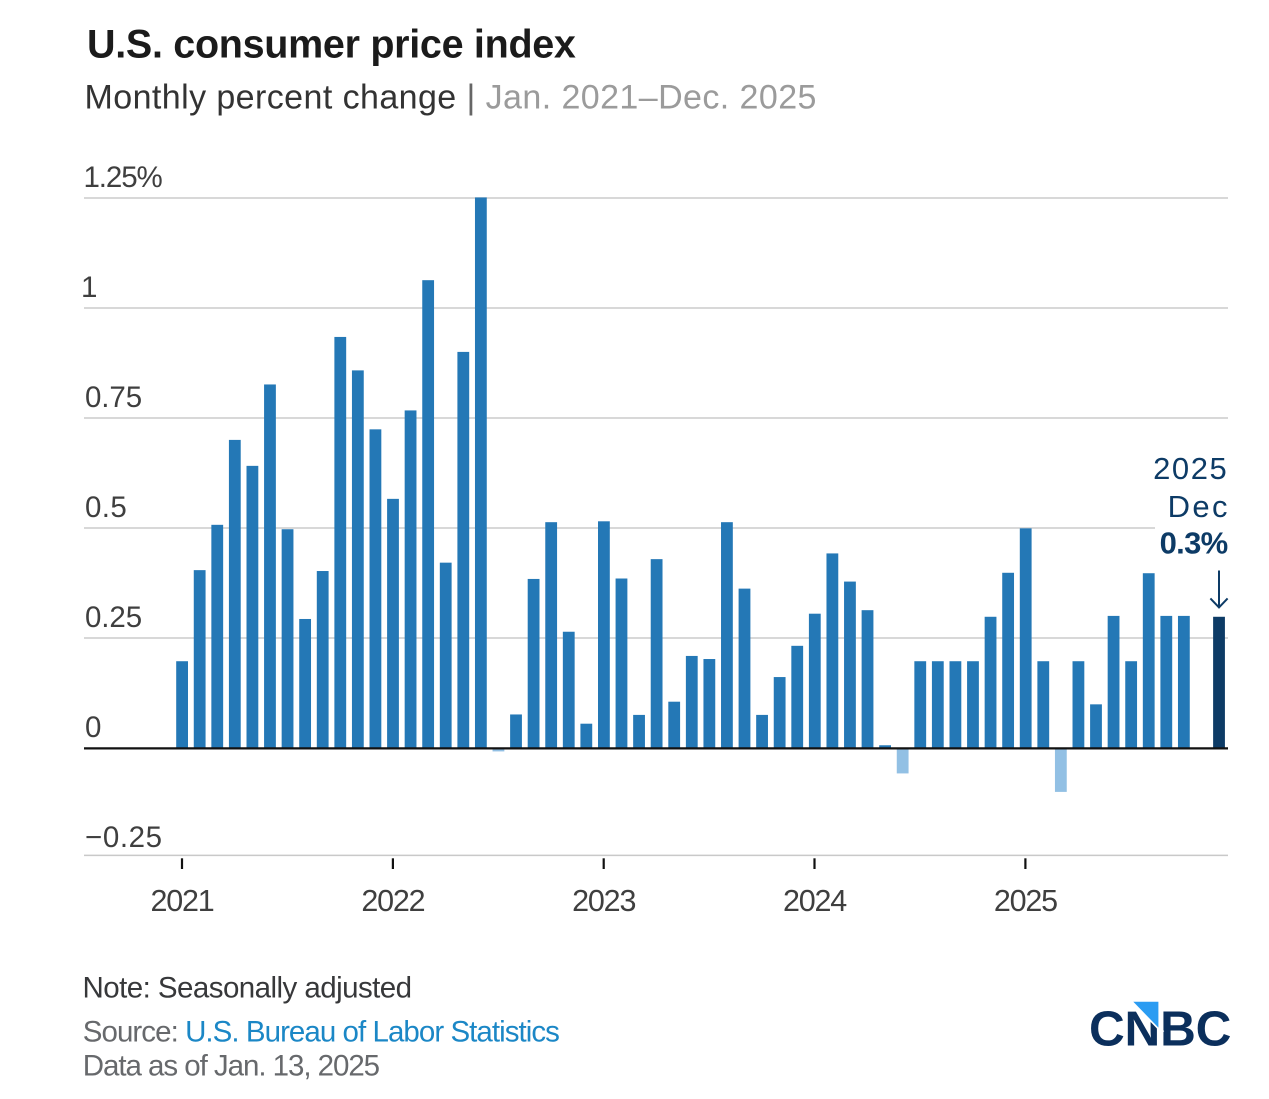 This screenshot has height=1099, width=1269. I want to click on svg-text: 1.25%, so click(123, 177).